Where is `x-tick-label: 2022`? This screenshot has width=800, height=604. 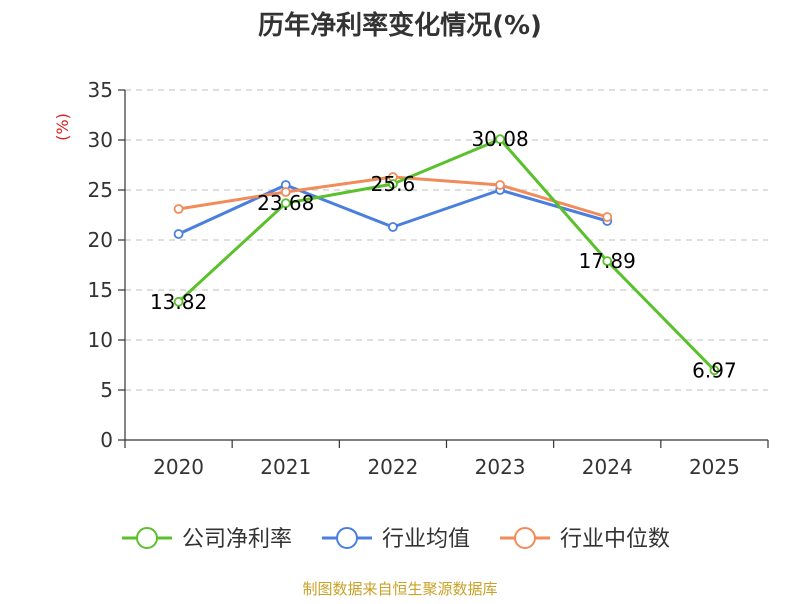
x-tick-label: 2022 is located at coordinates (392, 467).